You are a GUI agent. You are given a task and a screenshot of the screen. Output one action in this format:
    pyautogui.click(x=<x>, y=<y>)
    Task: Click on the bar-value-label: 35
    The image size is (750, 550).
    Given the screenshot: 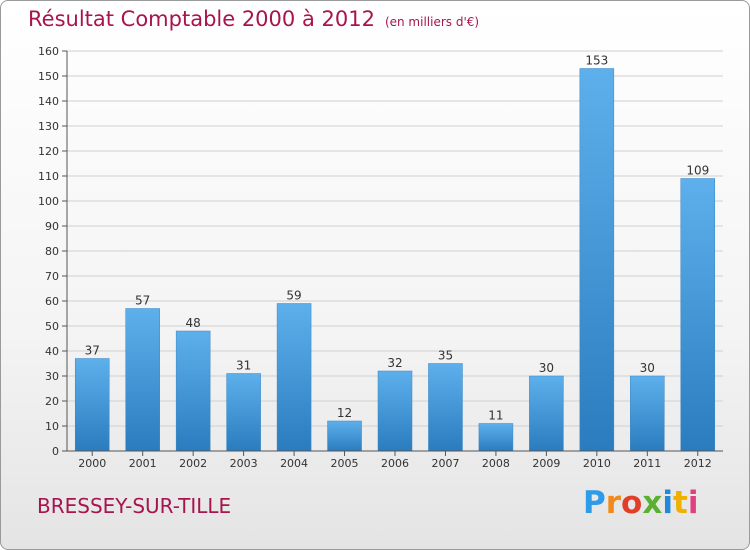 What is the action you would take?
    pyautogui.click(x=445, y=356)
    